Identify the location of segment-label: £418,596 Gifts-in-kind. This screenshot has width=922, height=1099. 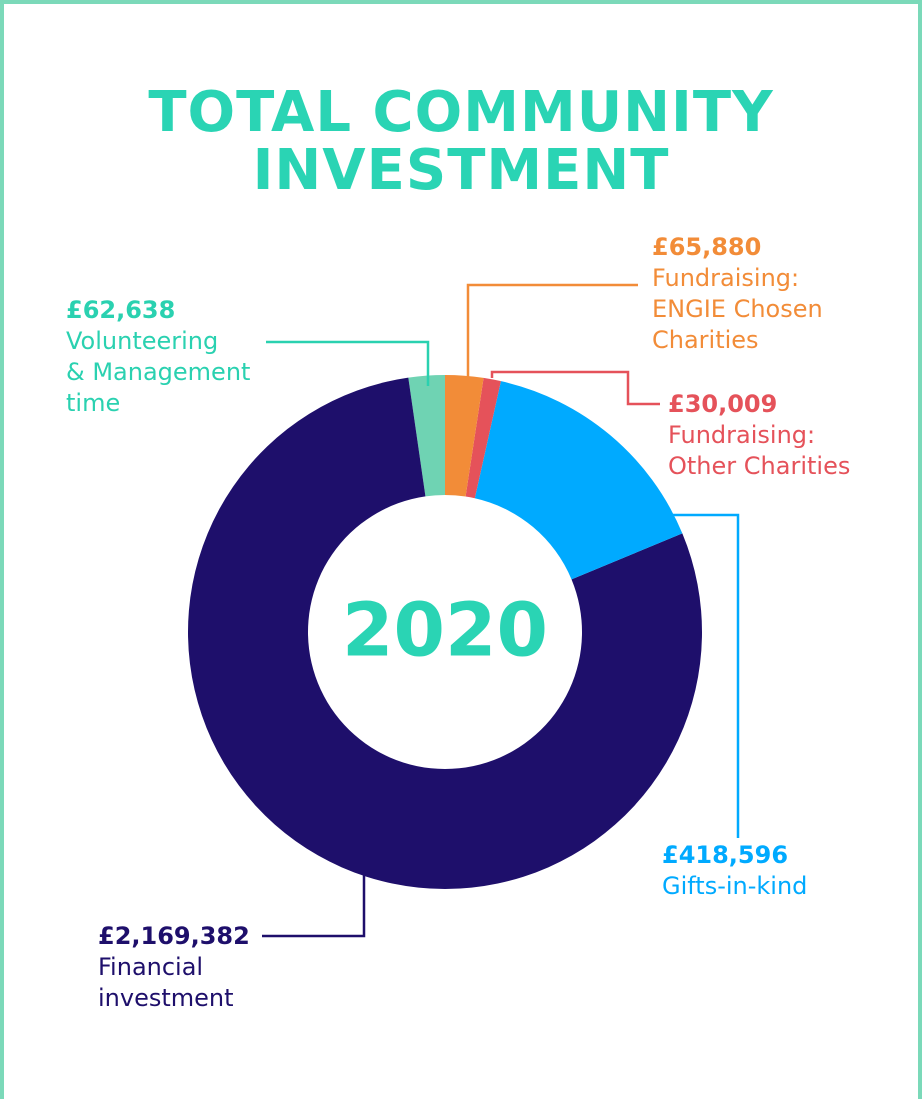
(734, 871).